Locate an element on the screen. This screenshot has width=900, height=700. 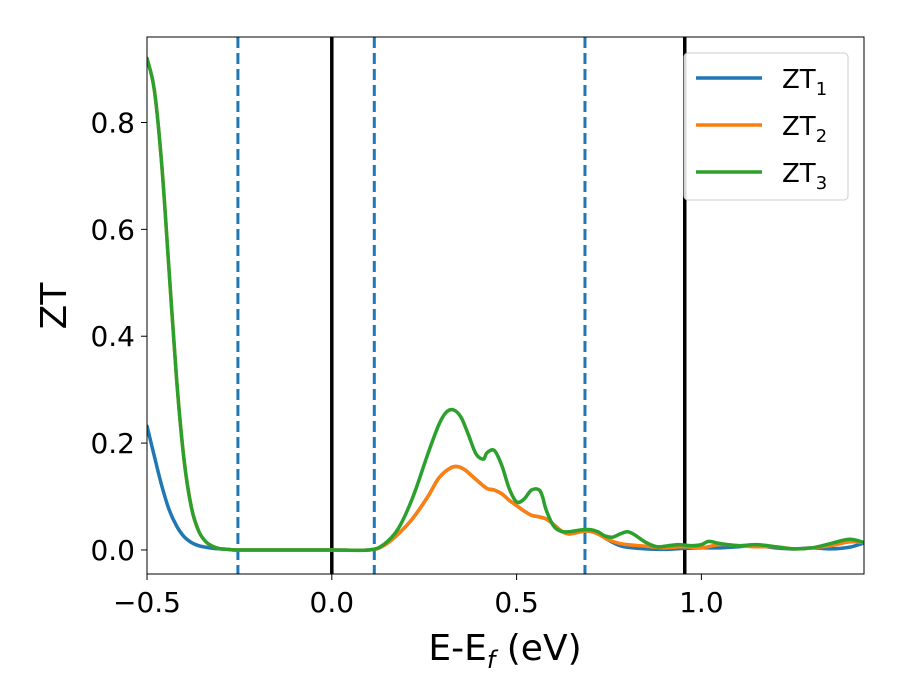
legend-label-1: ZT2 is located at coordinates (804, 129).